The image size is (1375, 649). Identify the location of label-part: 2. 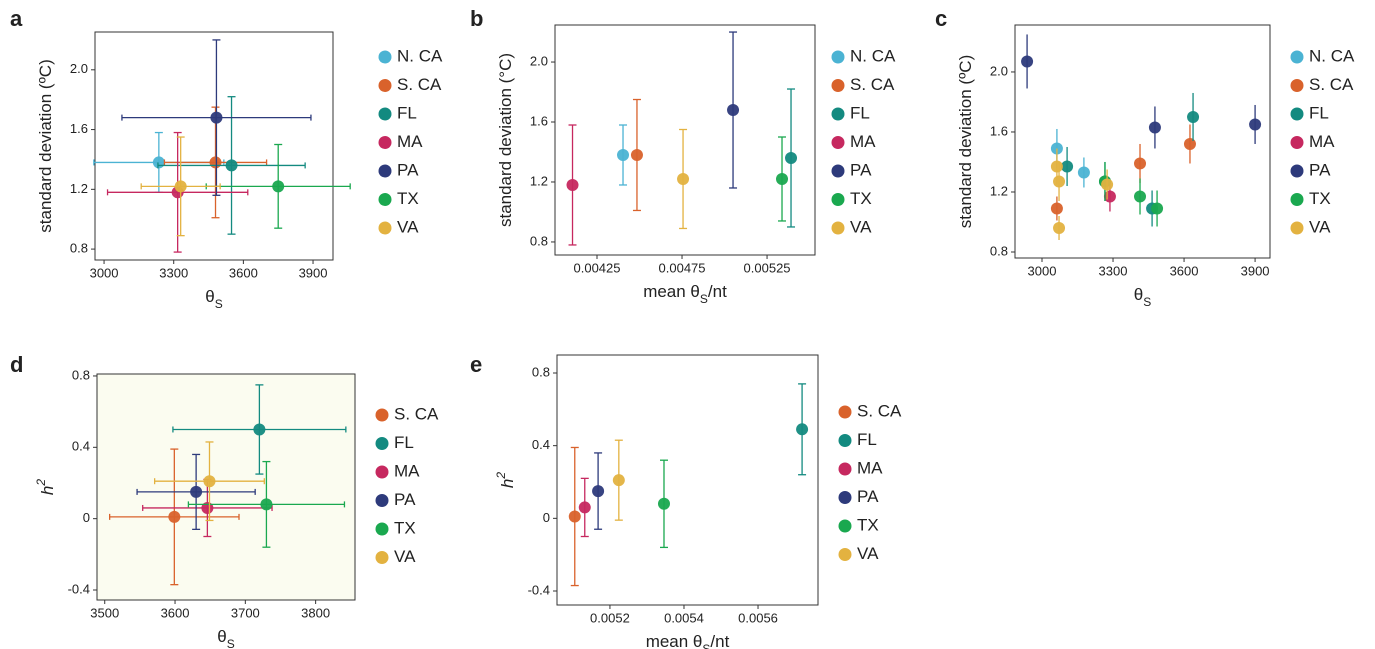
(501, 476).